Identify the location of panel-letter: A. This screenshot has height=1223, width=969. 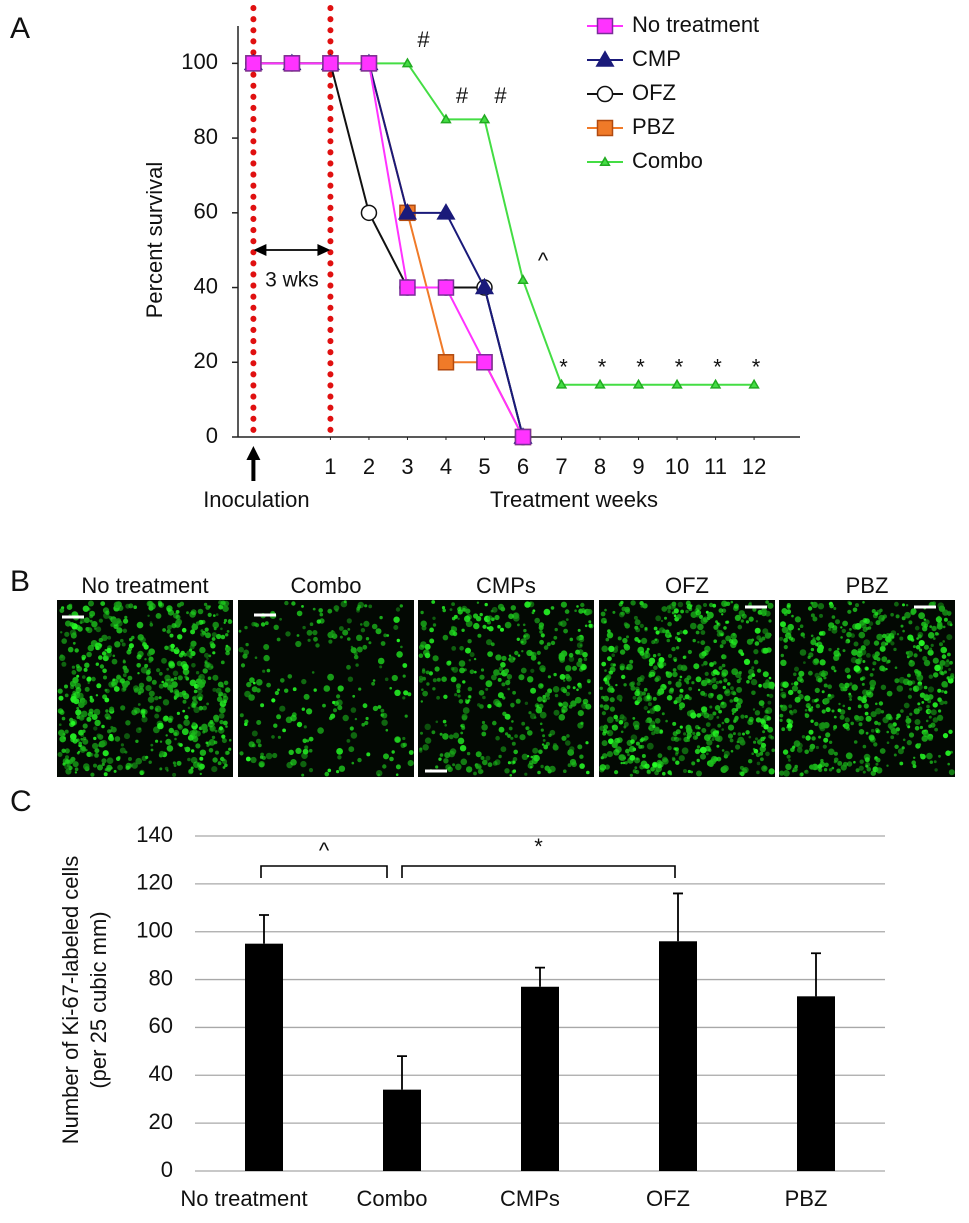
(20, 28).